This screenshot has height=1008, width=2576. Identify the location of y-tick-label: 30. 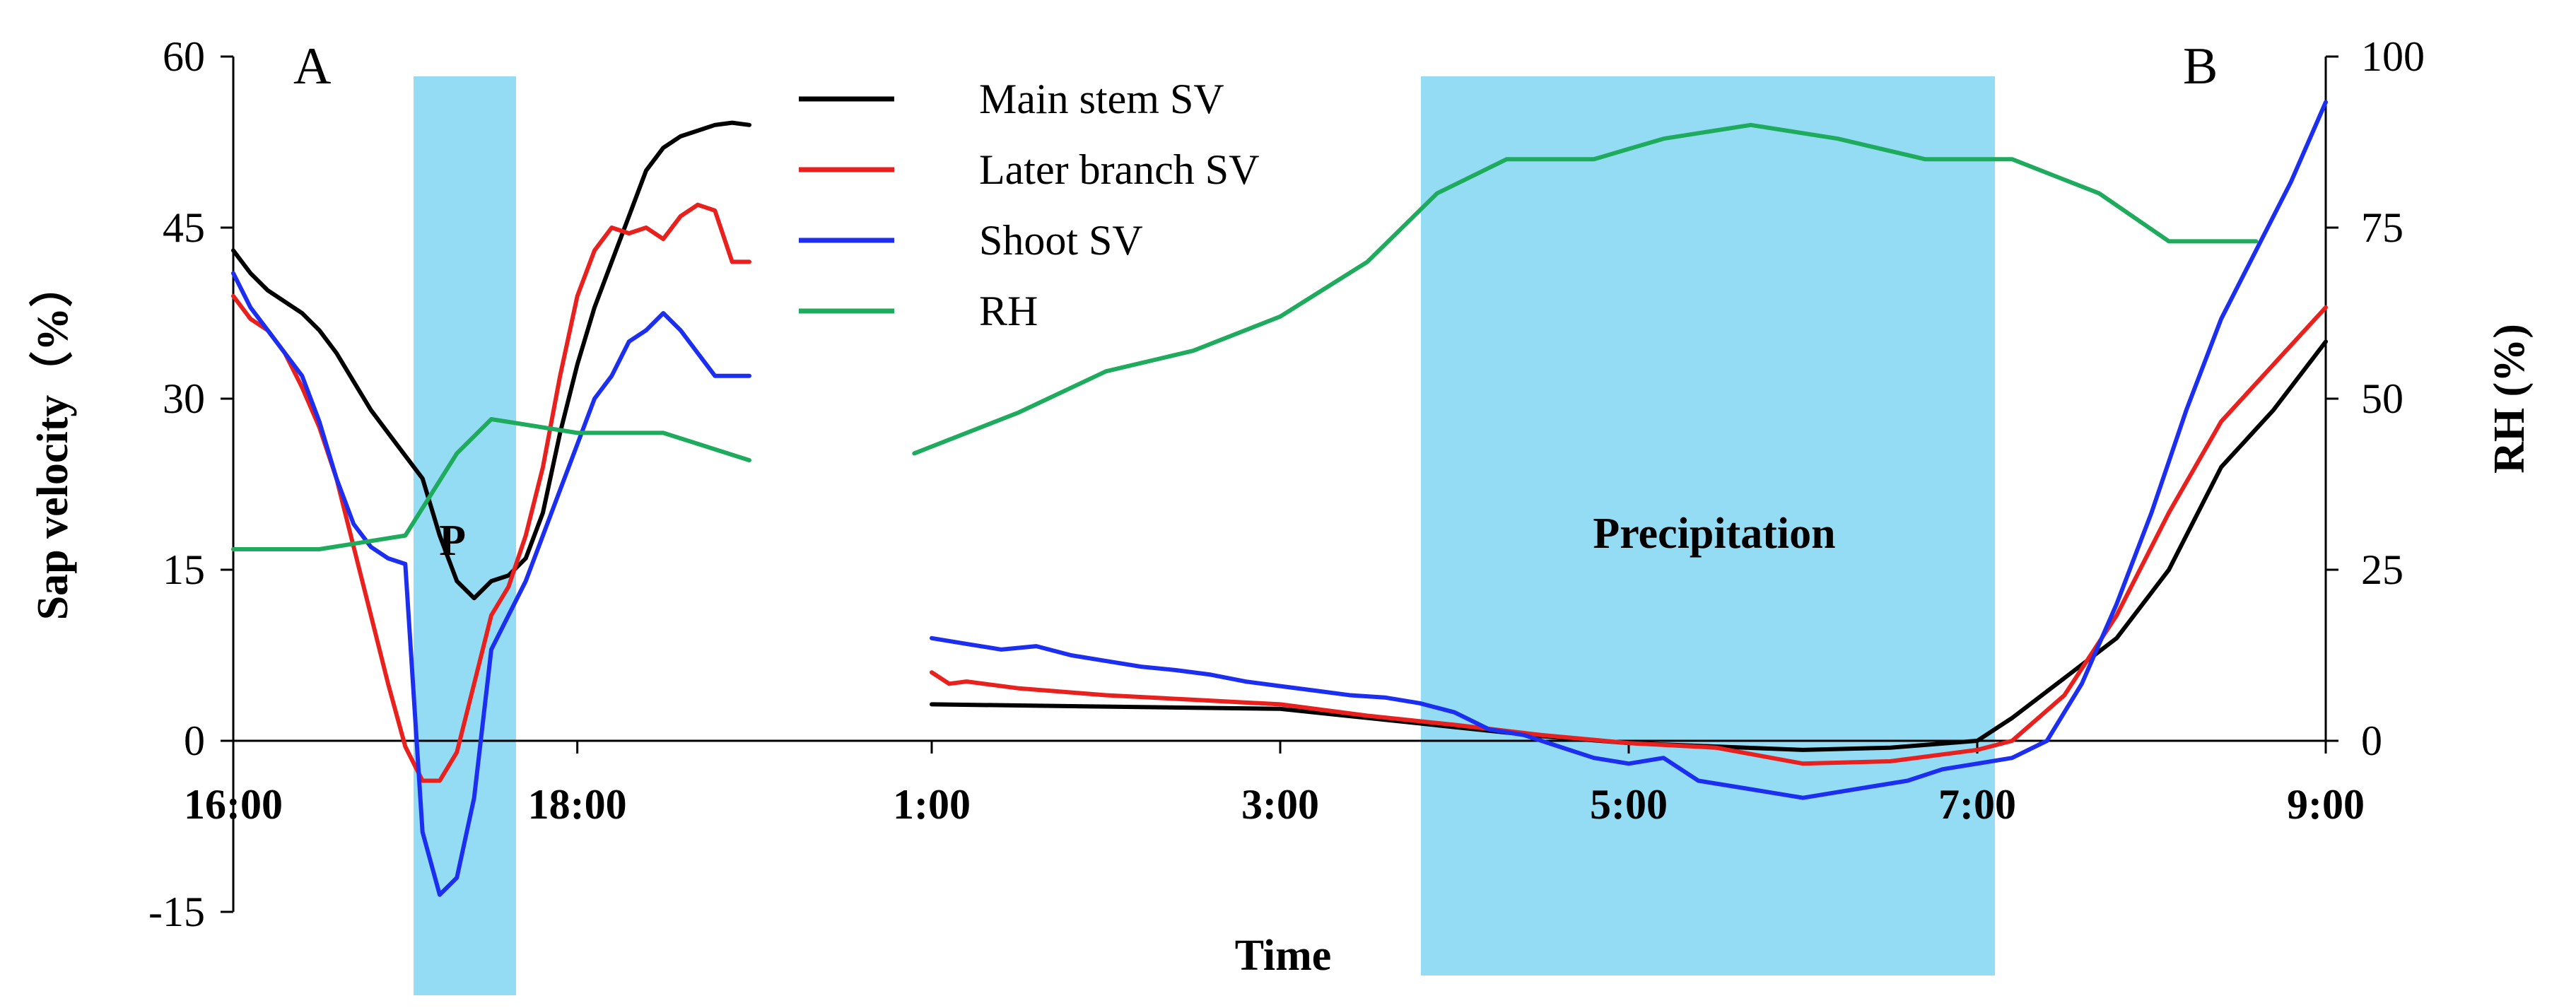
(184, 398).